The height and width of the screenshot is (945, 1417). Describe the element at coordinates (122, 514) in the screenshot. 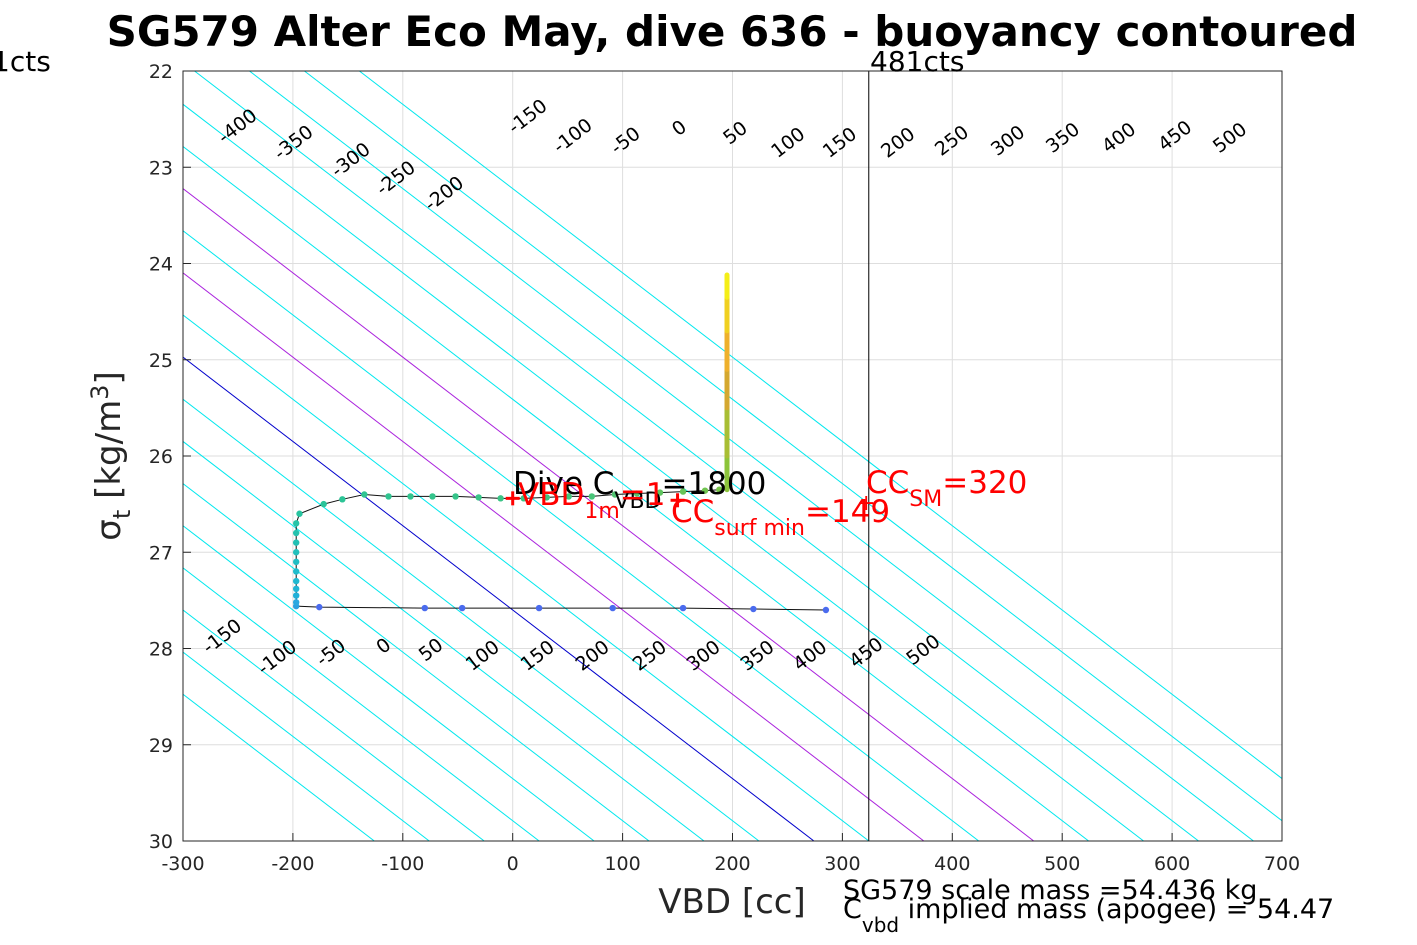

I see `y-axis-sub: t` at that location.